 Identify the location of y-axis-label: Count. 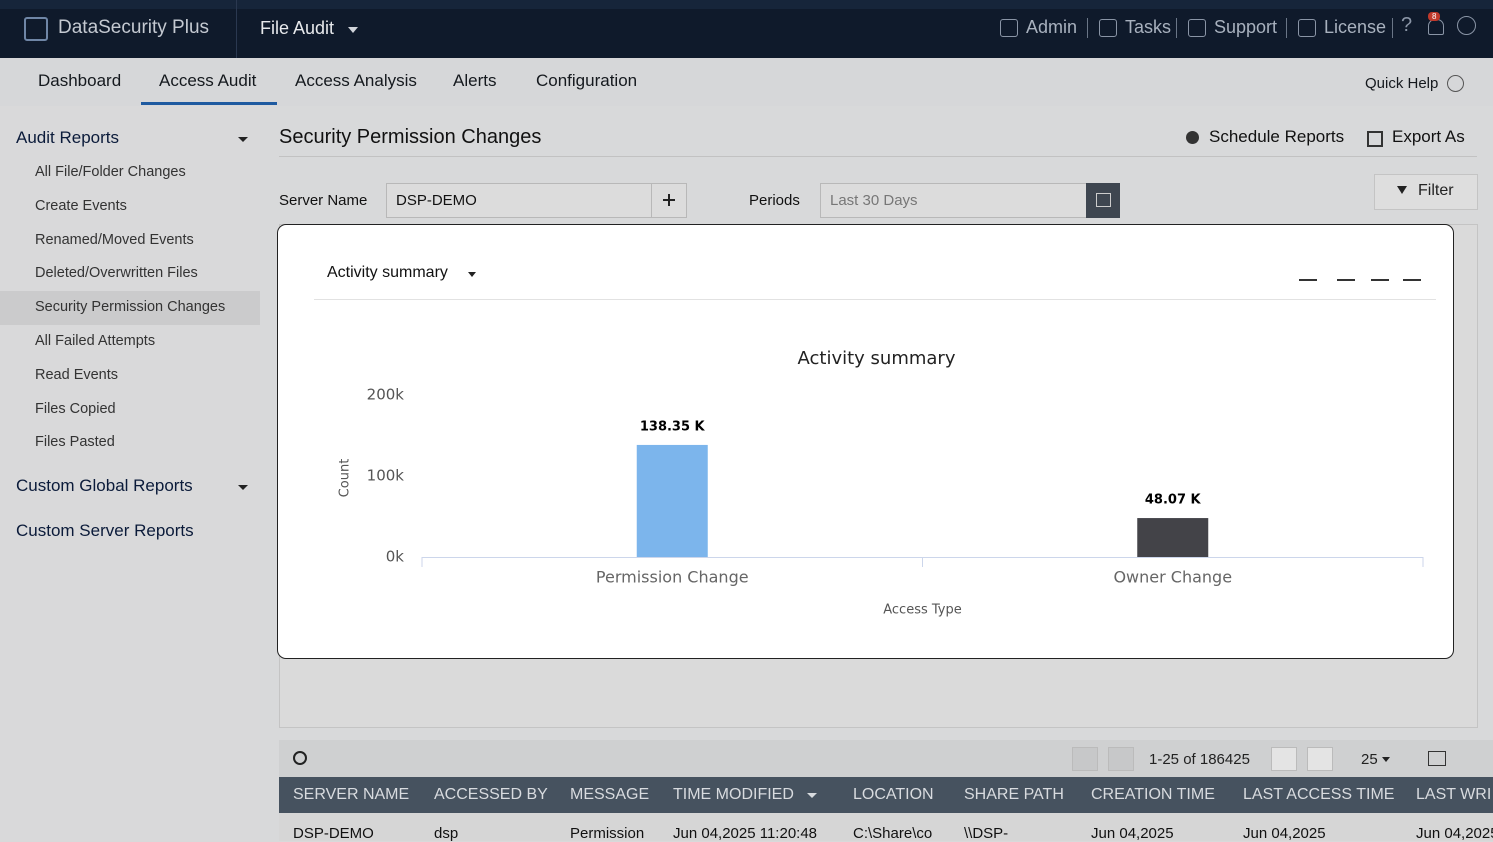
(345, 478).